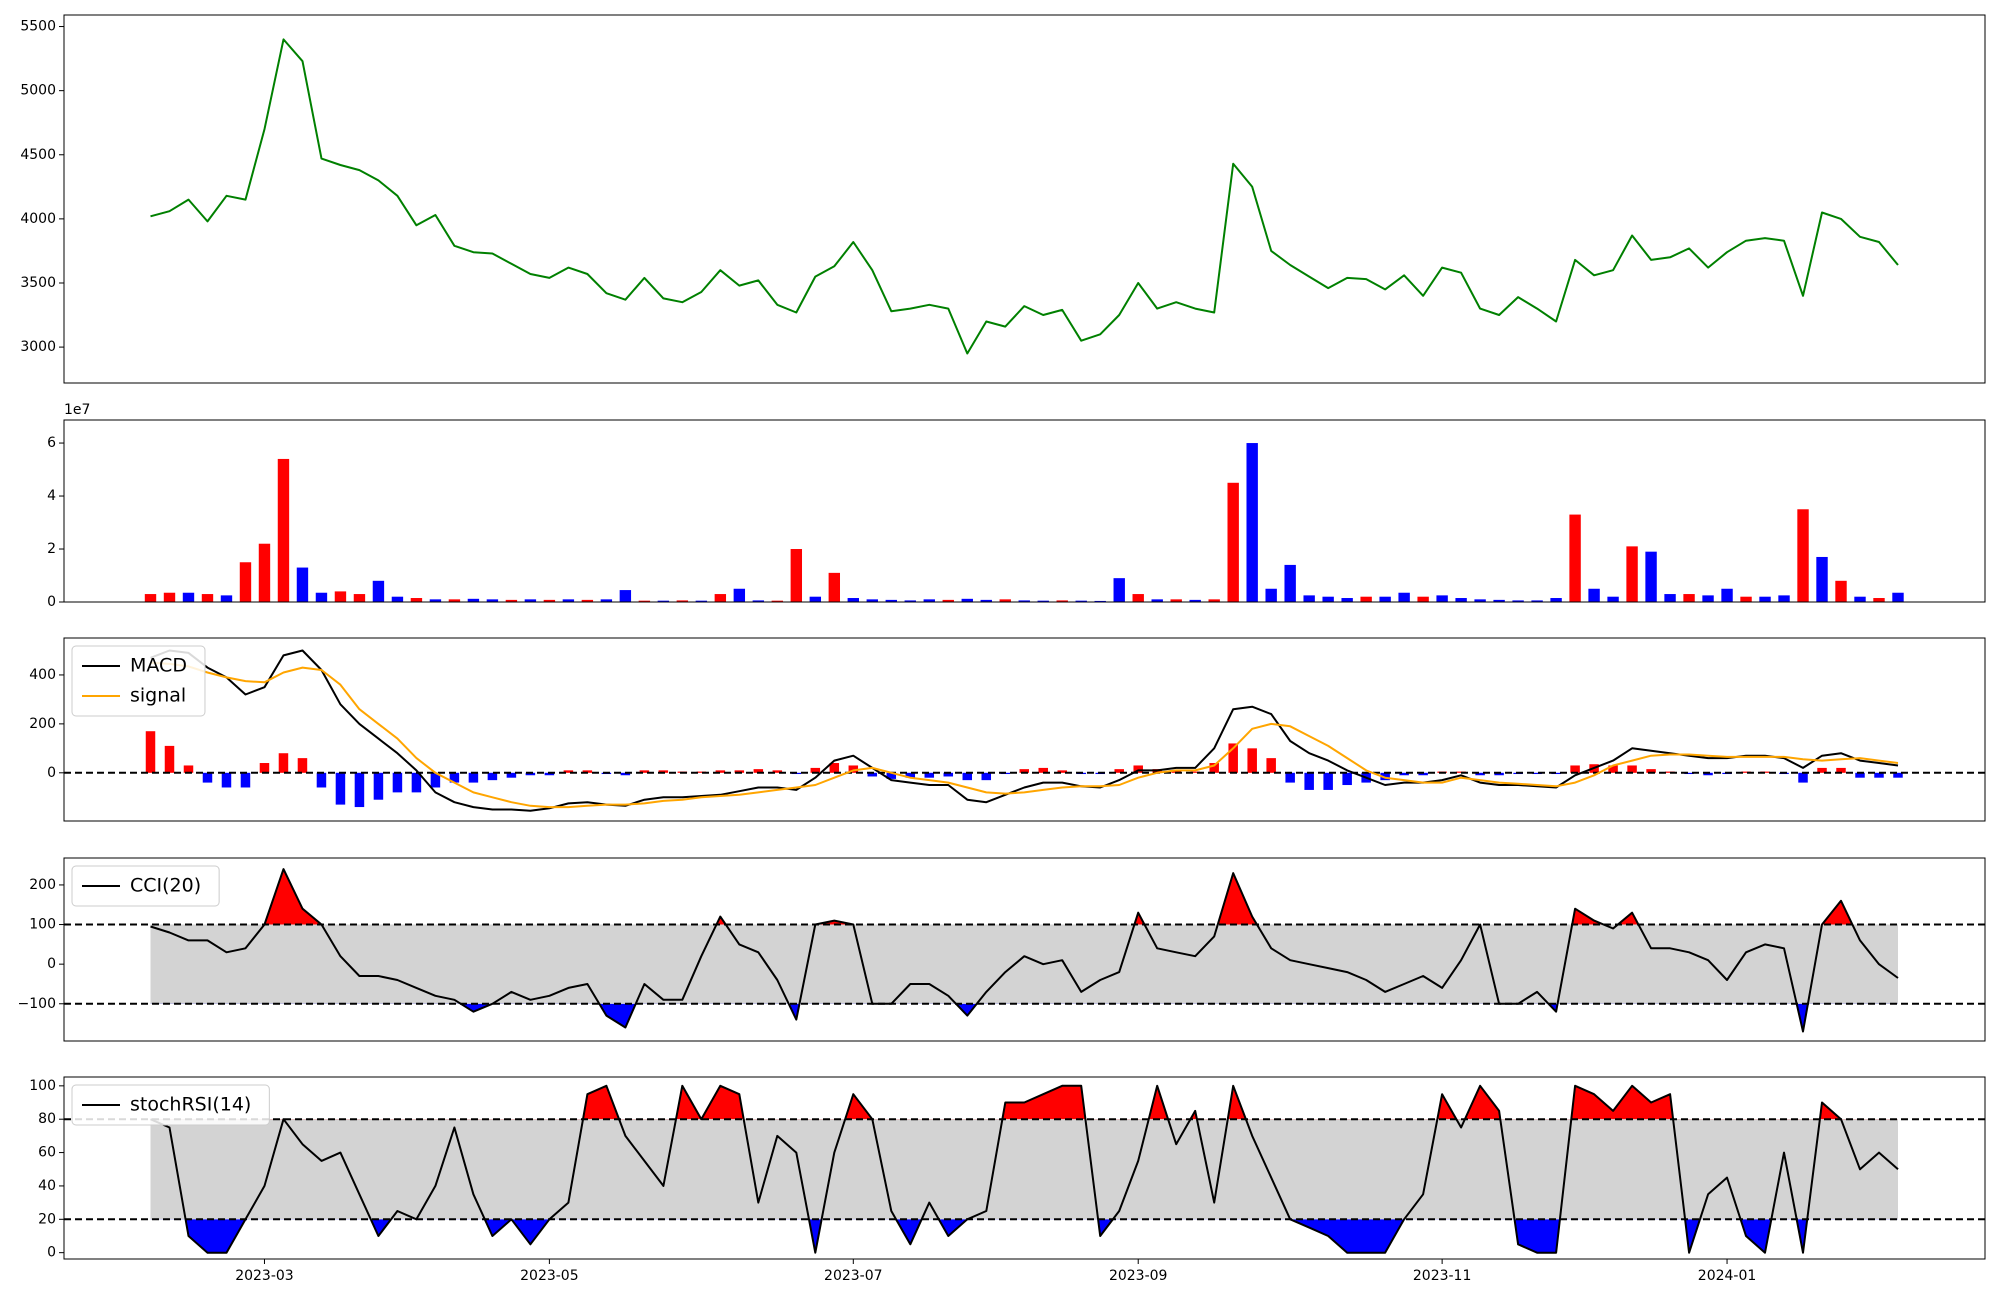 Image resolution: width=2000 pixels, height=1300 pixels. What do you see at coordinates (47, 1153) in the screenshot?
I see `y-tick-label: 60` at bounding box center [47, 1153].